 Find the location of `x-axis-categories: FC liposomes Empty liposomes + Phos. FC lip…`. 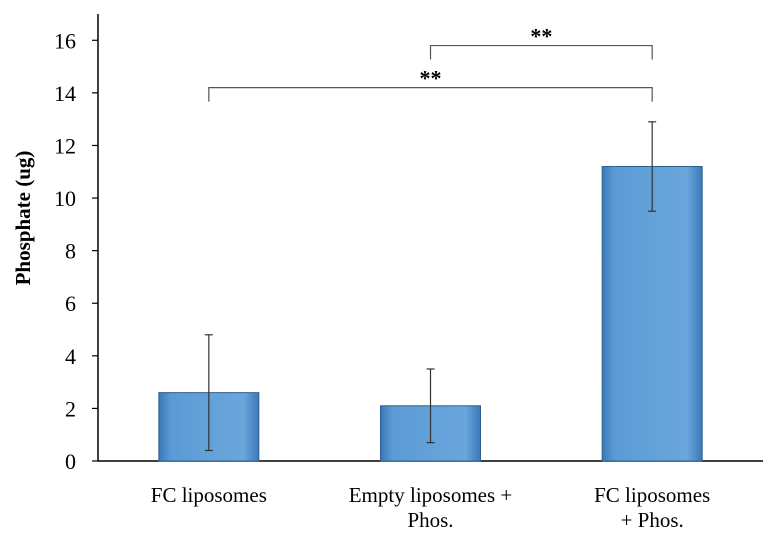

x-axis-categories: FC liposomes Empty liposomes + Phos. FC lip… is located at coordinates (430, 507).